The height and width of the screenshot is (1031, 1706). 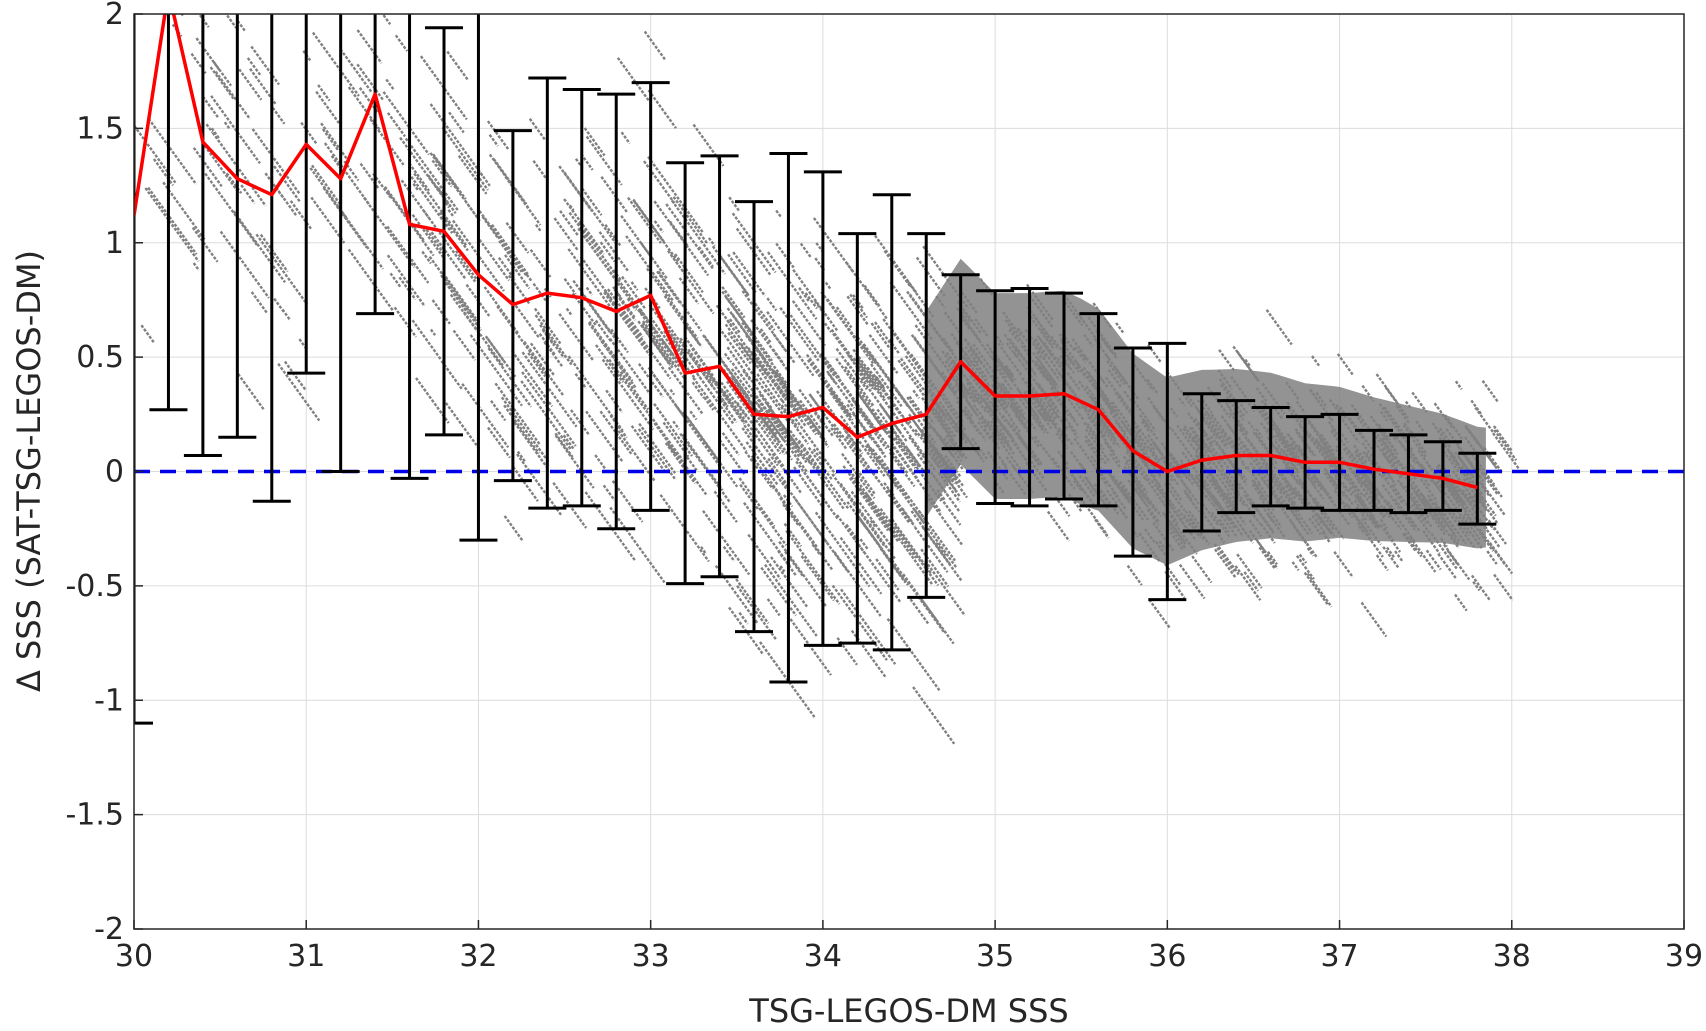 I want to click on x-tick-label: 32, so click(x=478, y=956).